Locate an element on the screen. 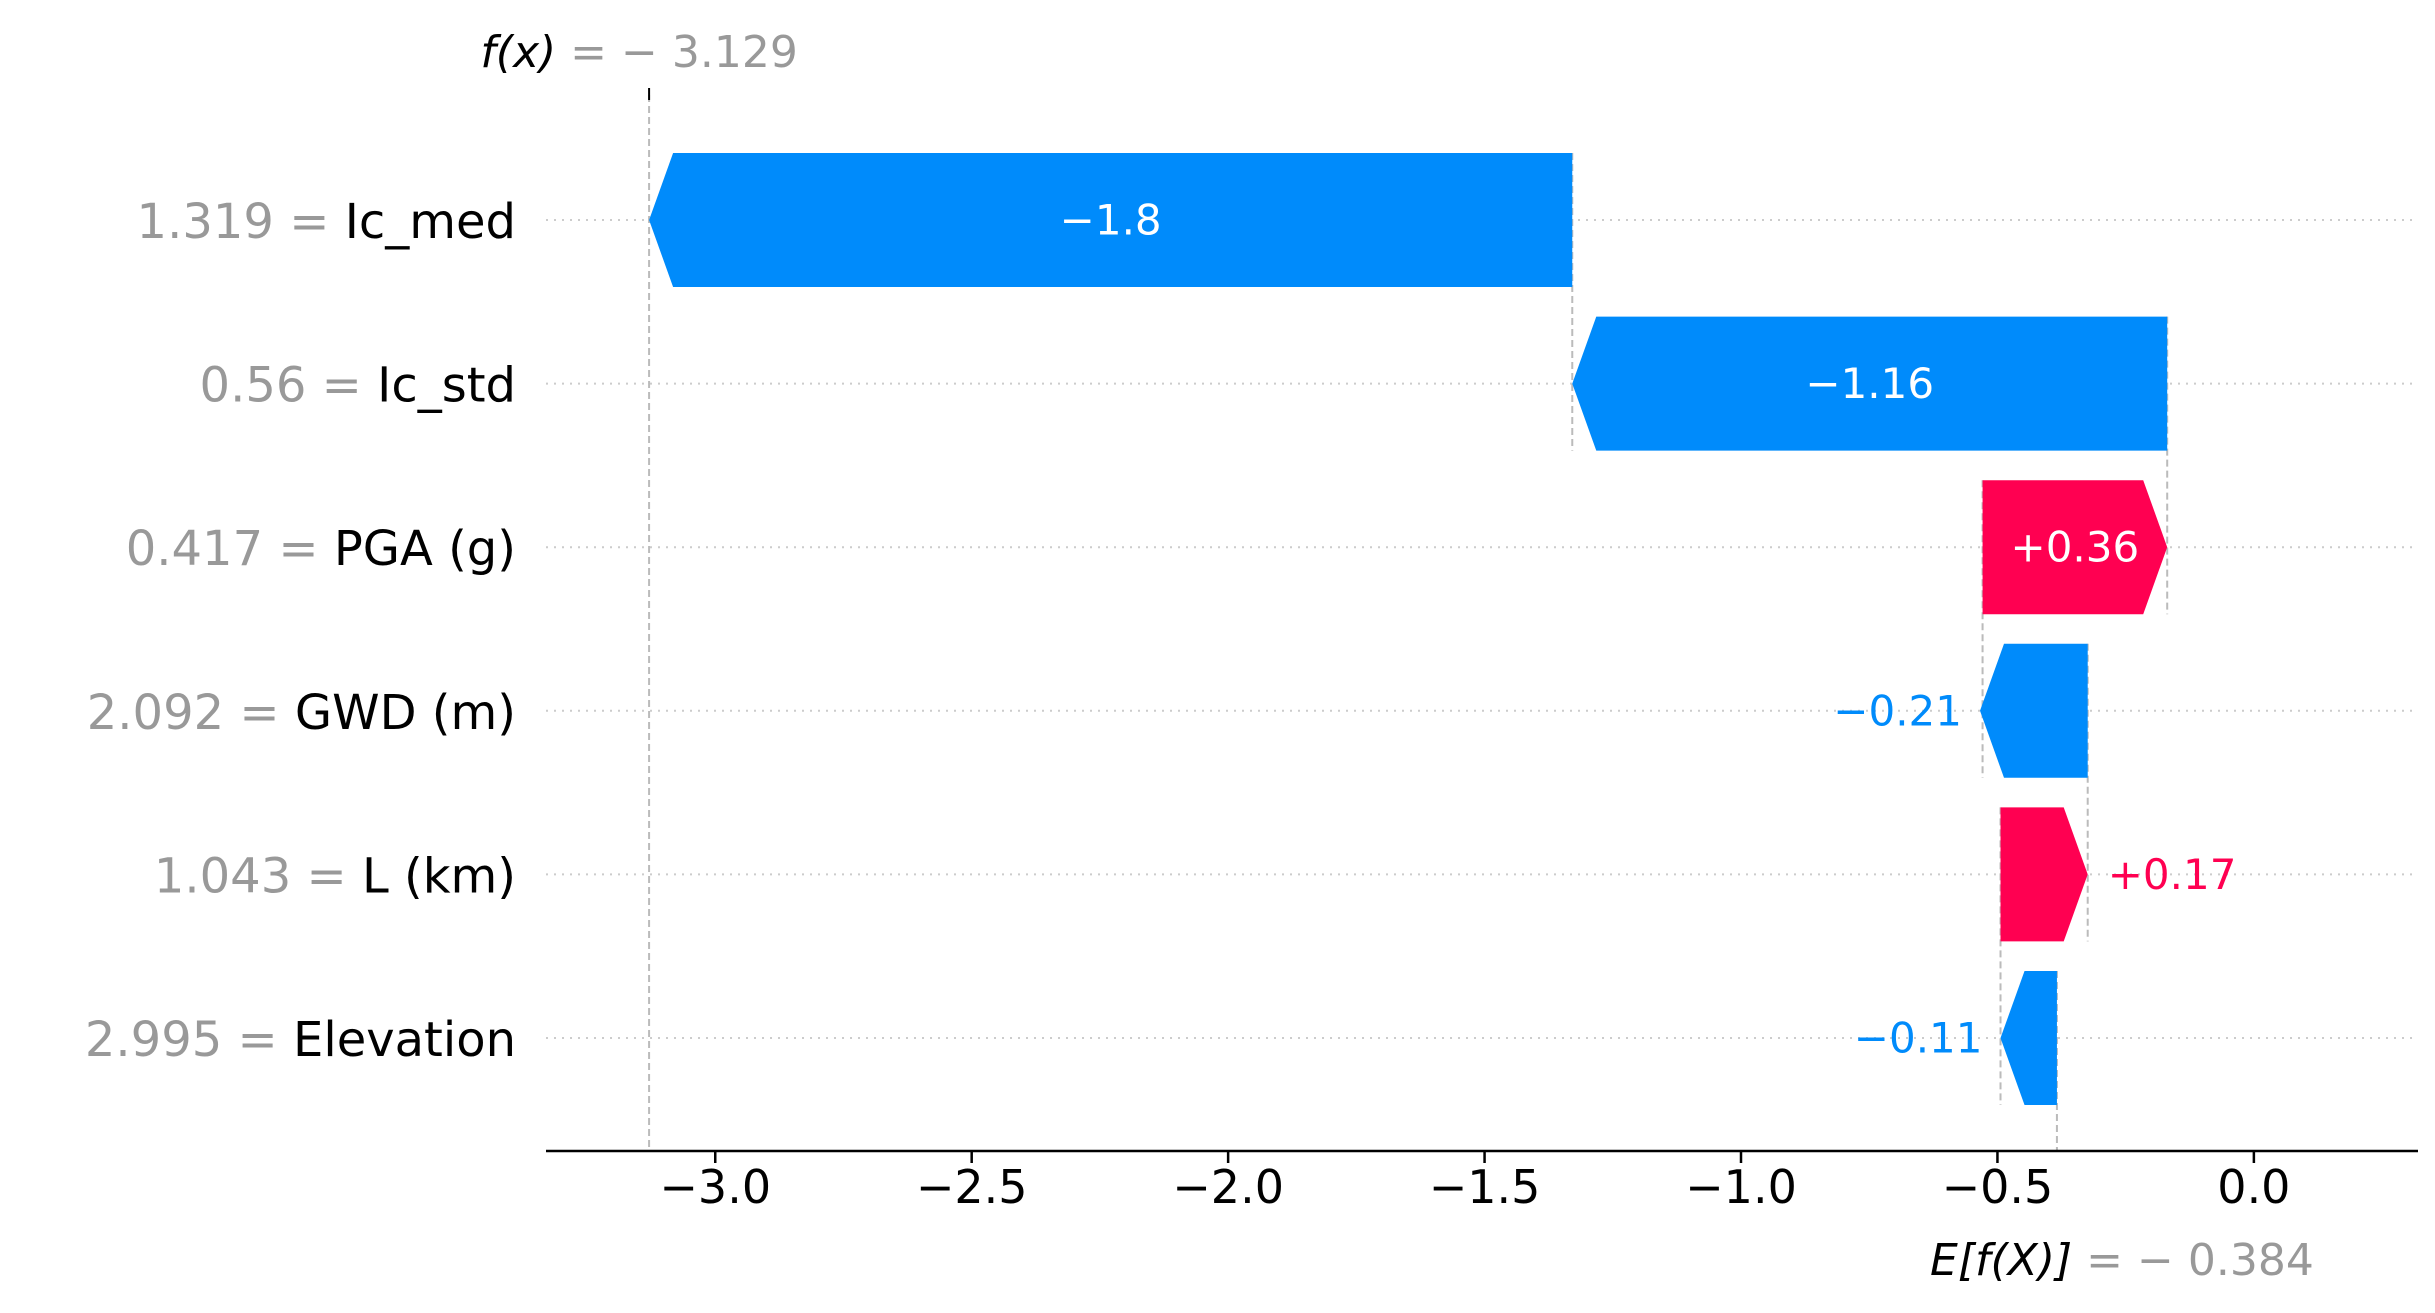 The width and height of the screenshot is (2435, 1313). x-tick-label: −2.0 is located at coordinates (1228, 1187).